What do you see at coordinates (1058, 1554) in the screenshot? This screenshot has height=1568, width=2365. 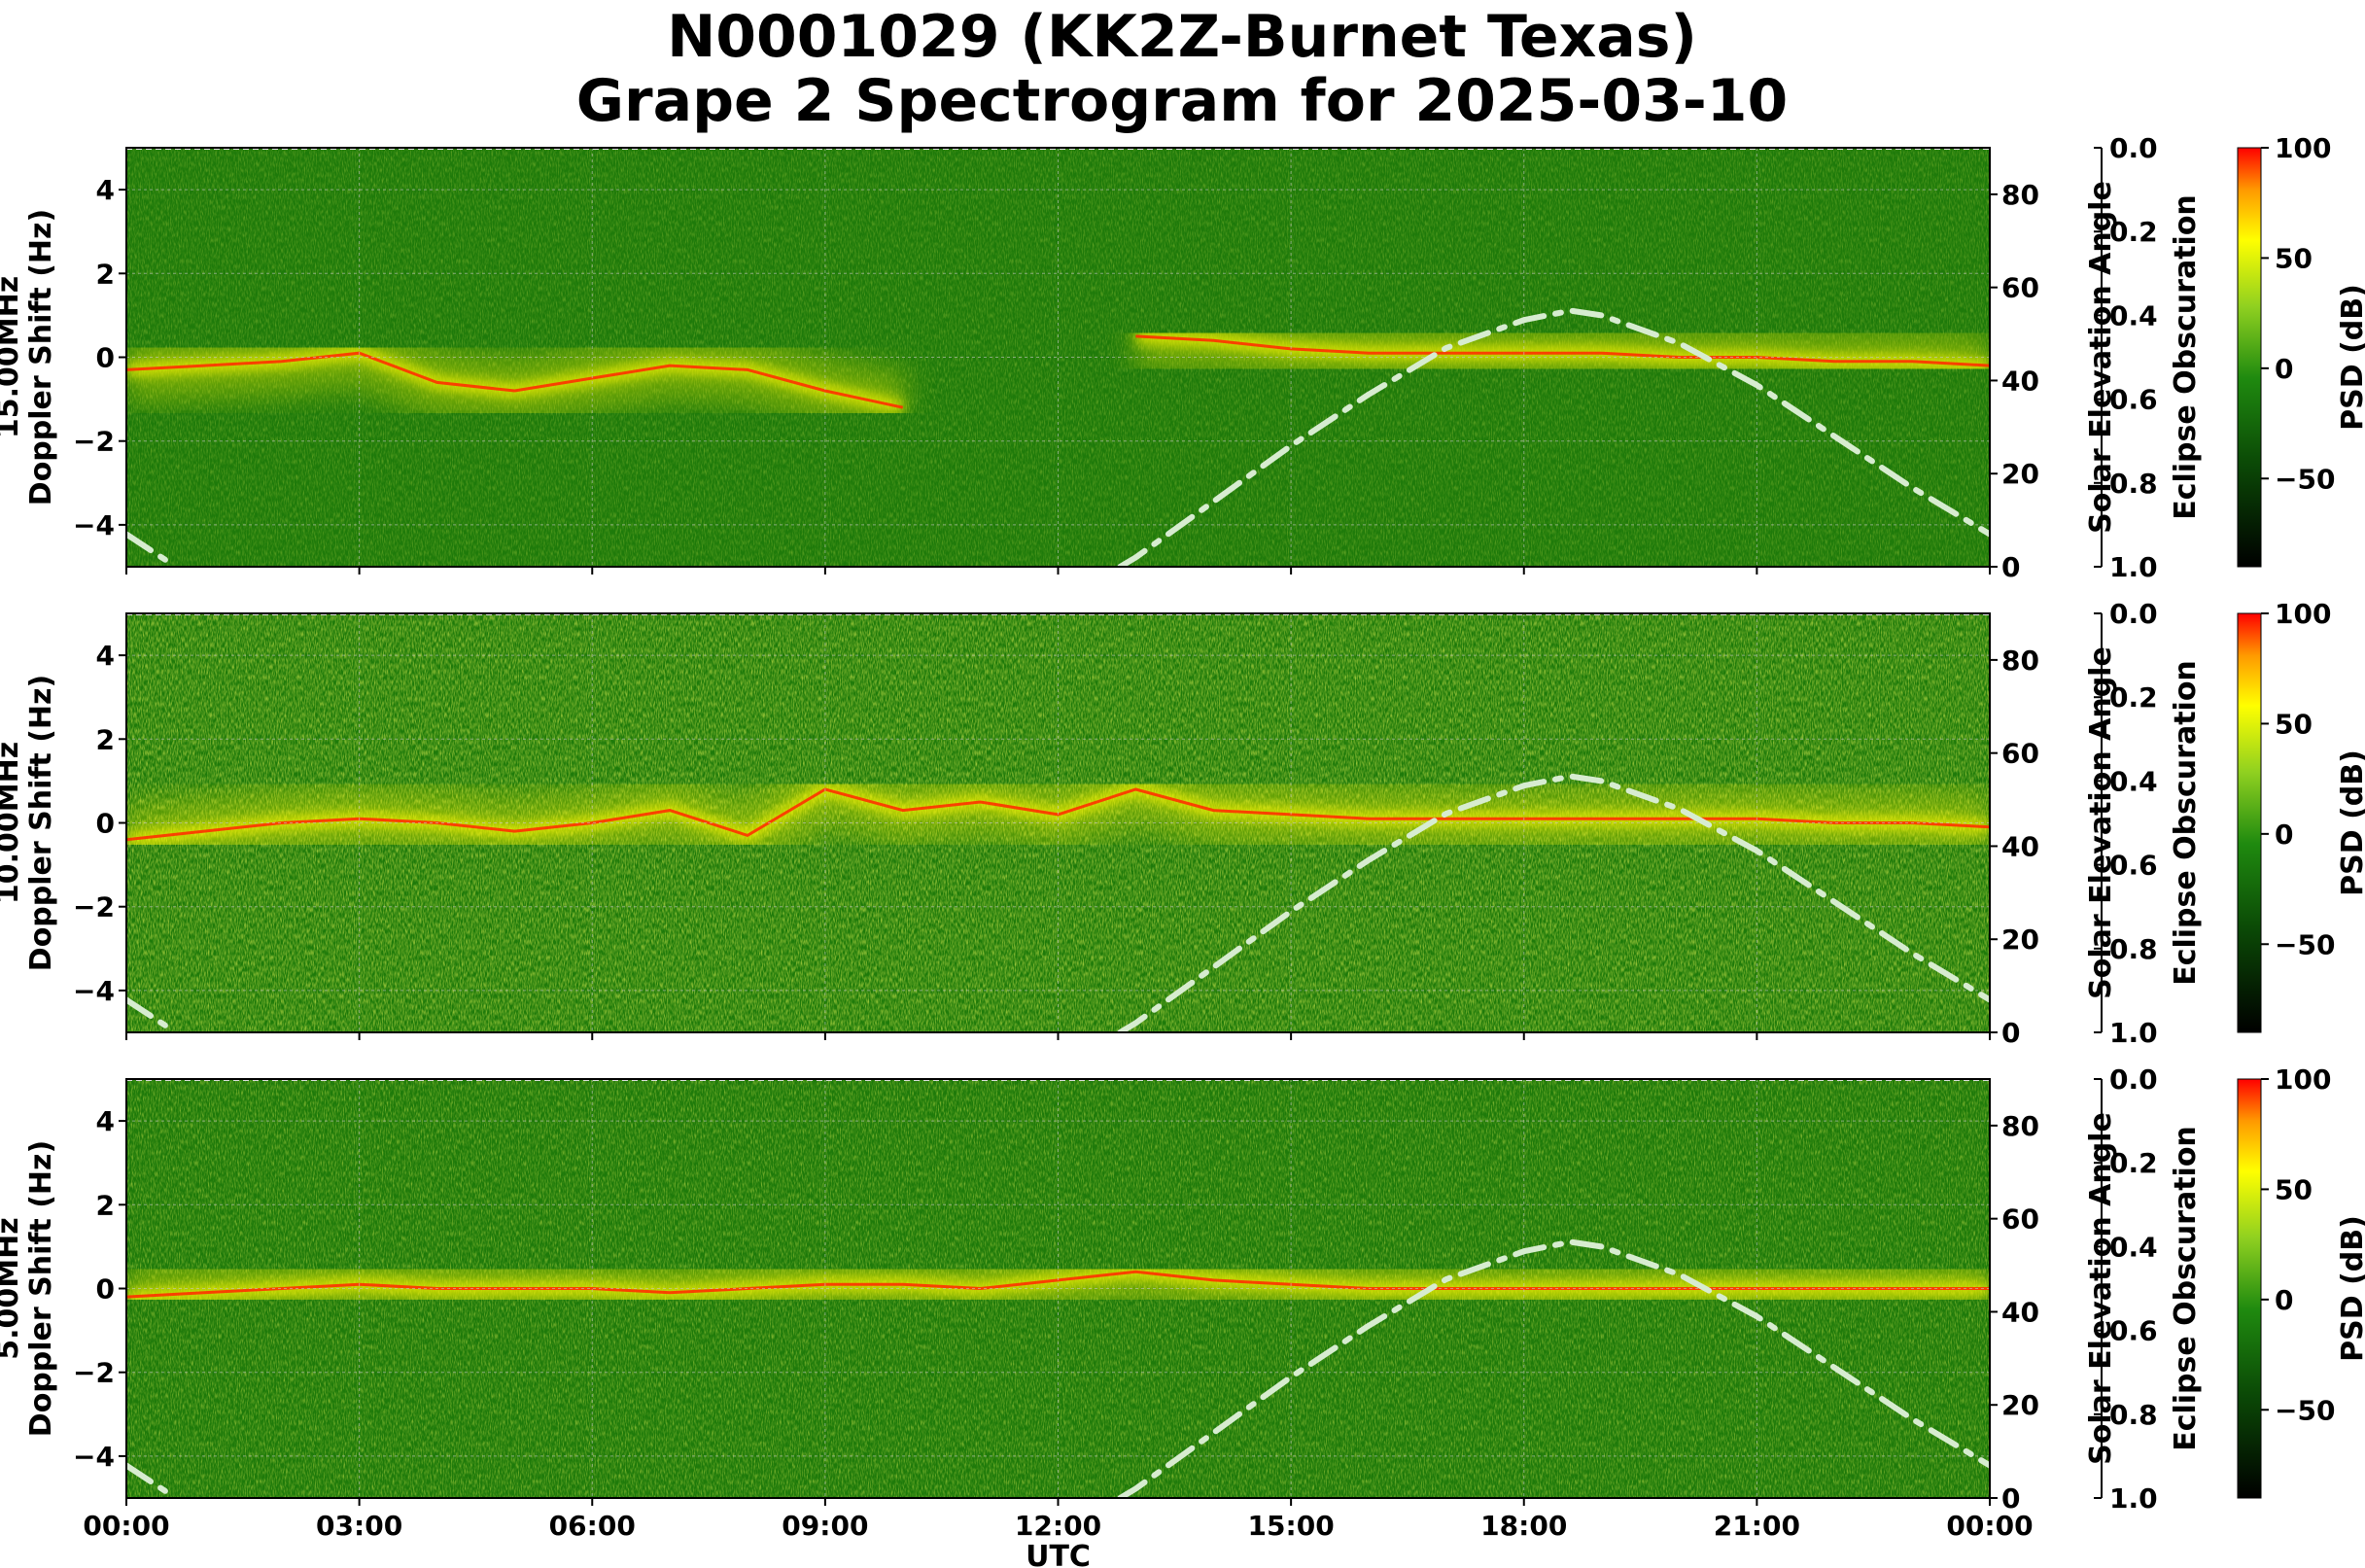 I see `x-axis-label: UTC` at bounding box center [1058, 1554].